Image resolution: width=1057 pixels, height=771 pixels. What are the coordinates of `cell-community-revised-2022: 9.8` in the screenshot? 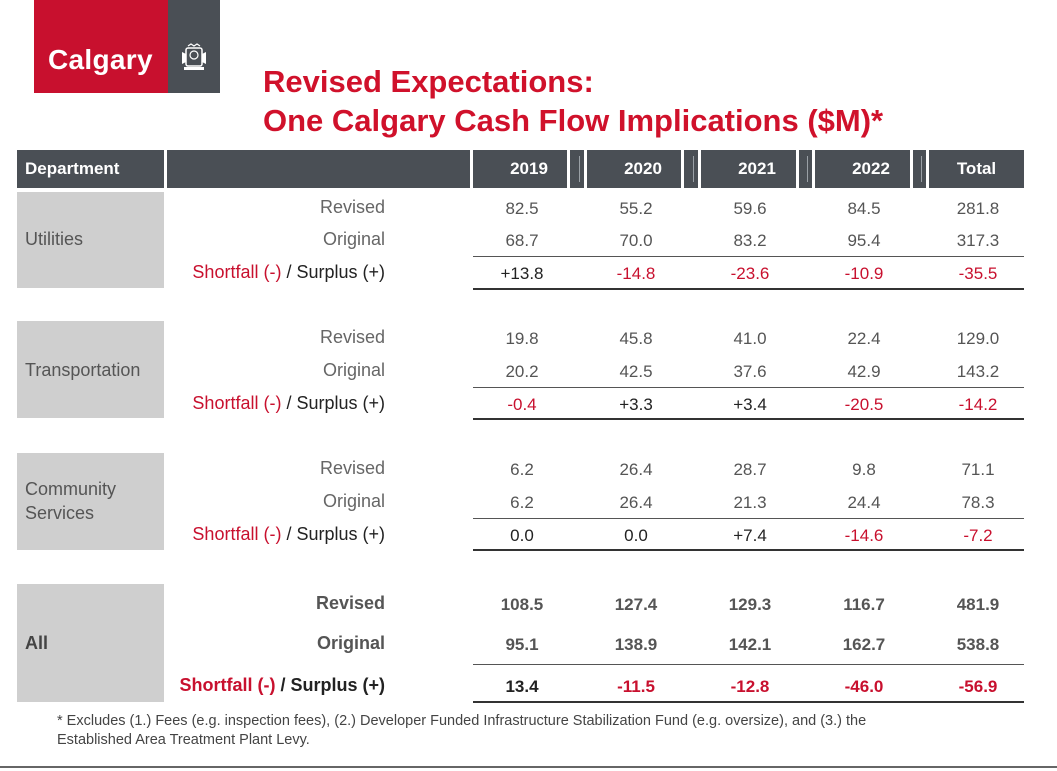 It's located at (864, 469).